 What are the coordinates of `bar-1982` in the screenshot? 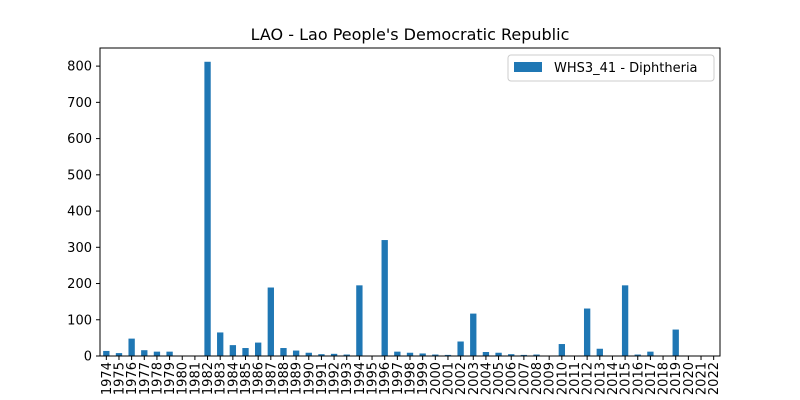 It's located at (207, 209).